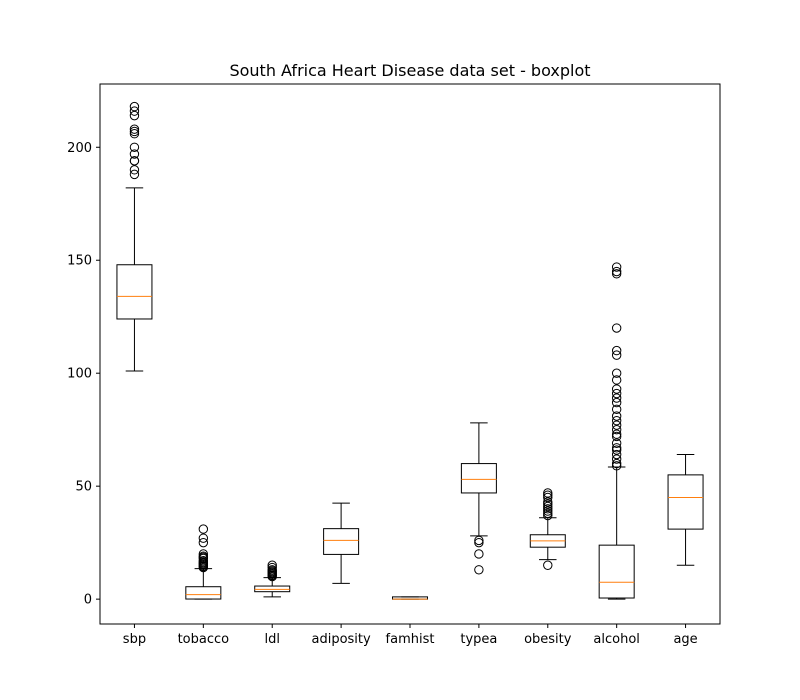 The height and width of the screenshot is (700, 800). I want to click on box-adiposity, so click(341, 543).